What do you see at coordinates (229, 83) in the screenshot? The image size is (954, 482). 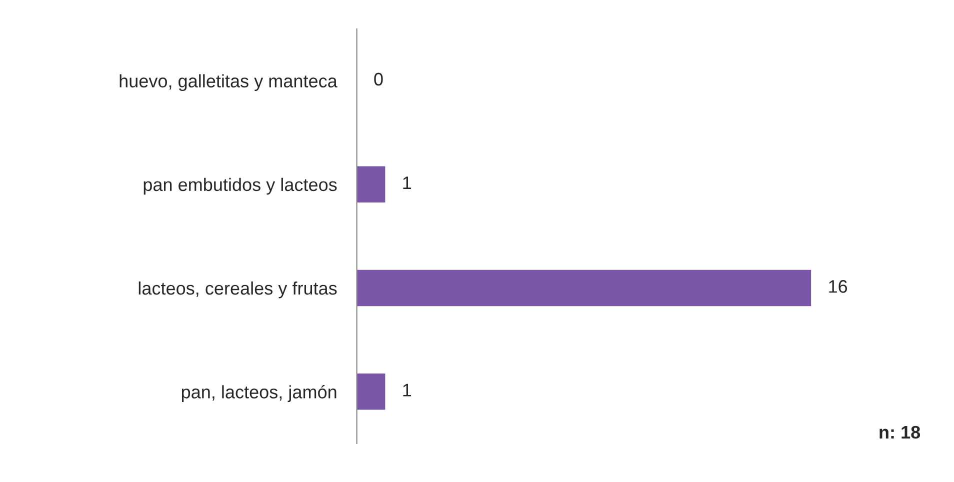 I see `y-tick-label: huevo, galletitas y manteca` at bounding box center [229, 83].